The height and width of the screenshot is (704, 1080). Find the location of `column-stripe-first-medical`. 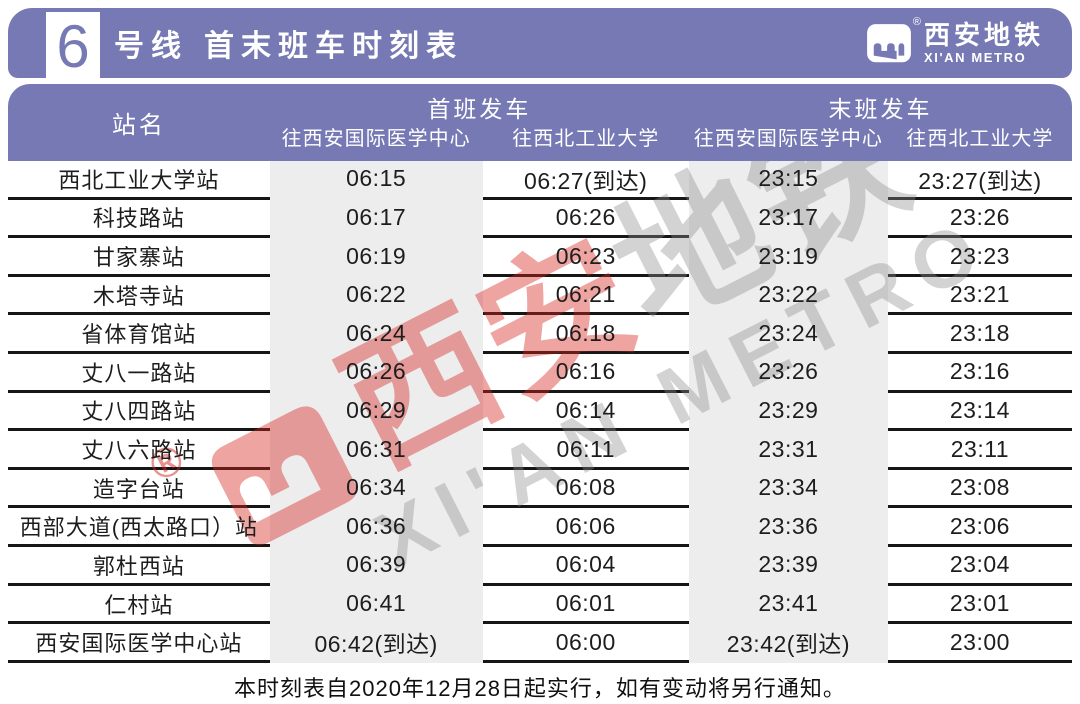

column-stripe-first-medical is located at coordinates (376, 412).